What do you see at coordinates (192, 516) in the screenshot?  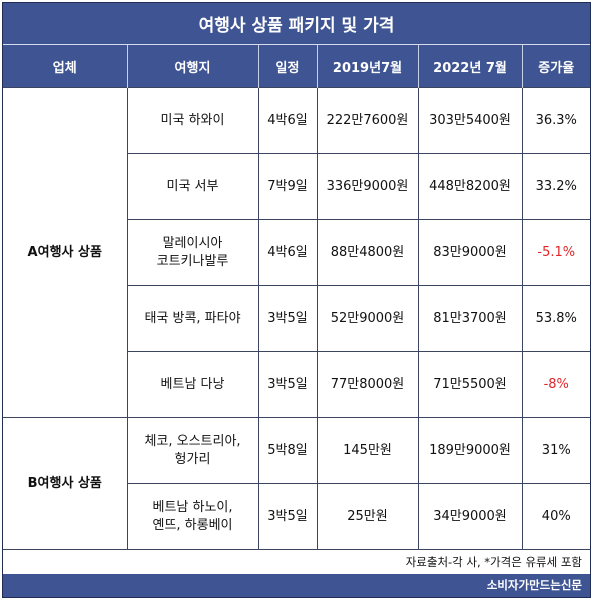 I see `destination-cell: 베트남 하노이, 옌뜨, 하롱베이` at bounding box center [192, 516].